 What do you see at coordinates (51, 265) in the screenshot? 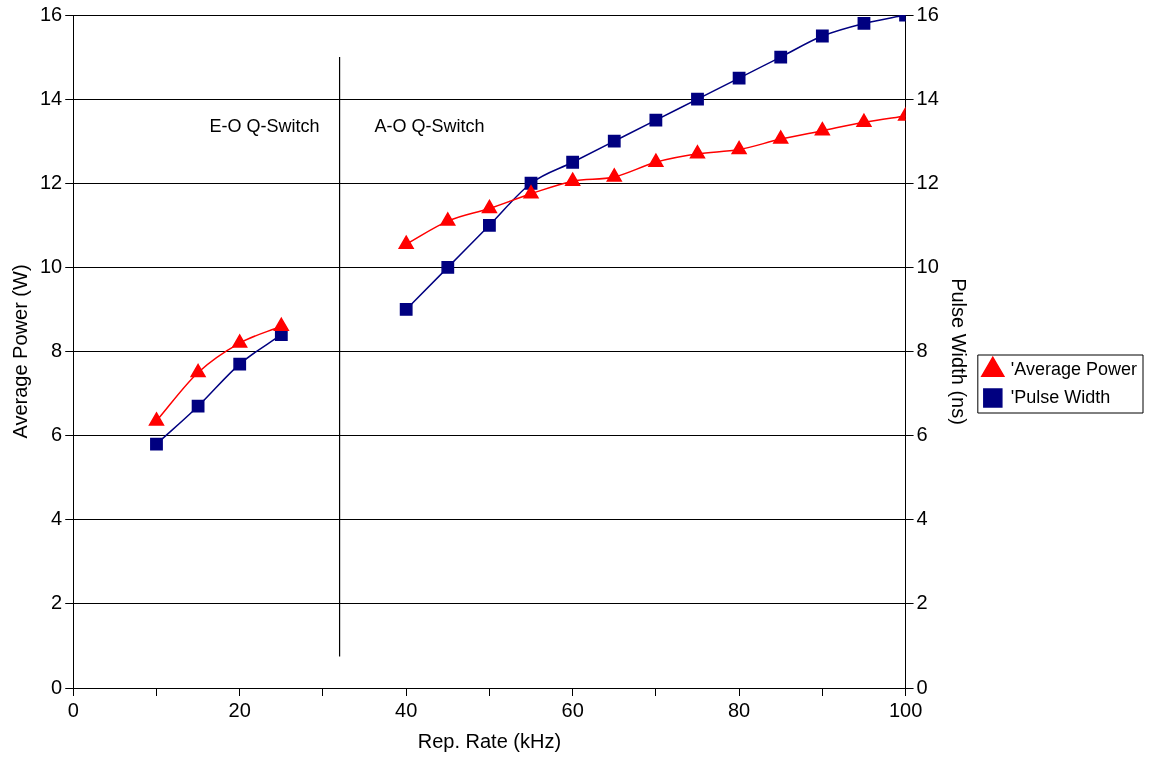
I see `y-tick-label: 10` at bounding box center [51, 265].